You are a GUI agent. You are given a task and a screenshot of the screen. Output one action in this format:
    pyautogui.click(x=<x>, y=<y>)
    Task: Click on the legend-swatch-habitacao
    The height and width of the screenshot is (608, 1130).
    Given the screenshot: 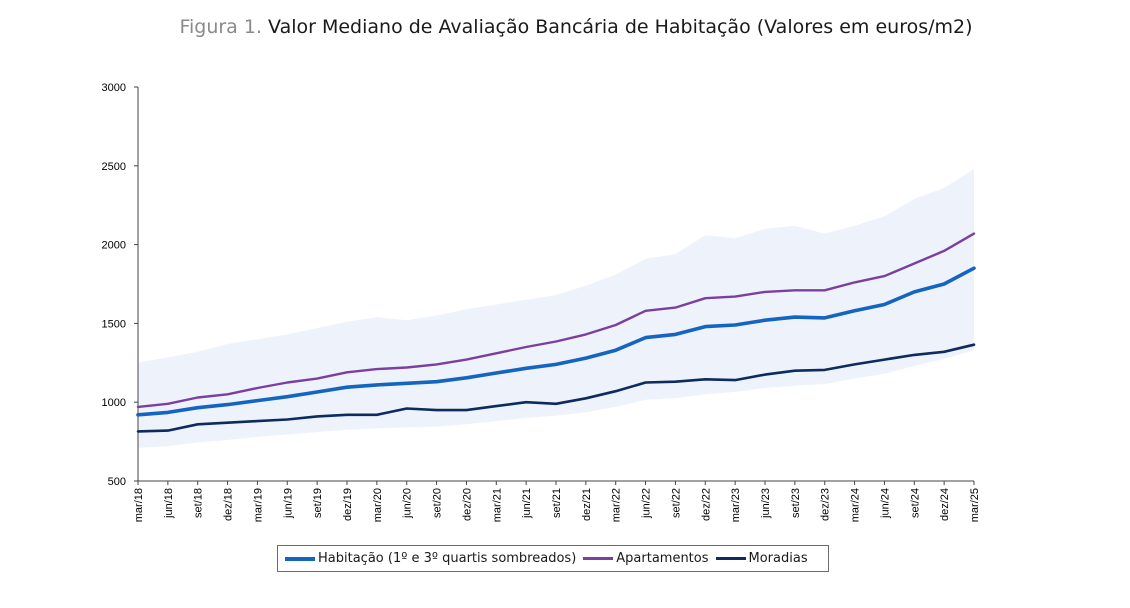 What is the action you would take?
    pyautogui.click(x=300, y=558)
    